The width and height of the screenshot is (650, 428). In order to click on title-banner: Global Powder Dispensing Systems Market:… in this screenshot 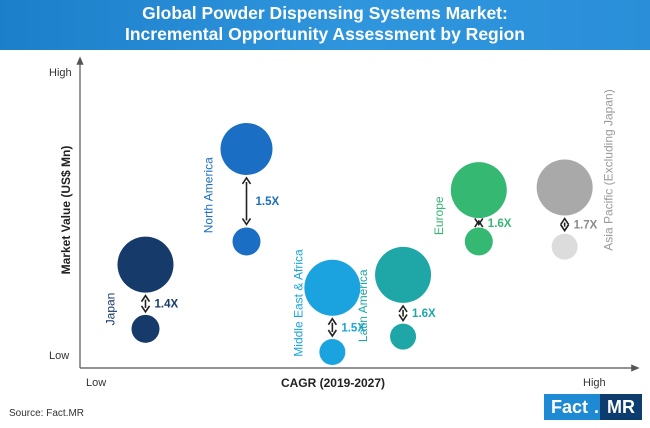, I will do `click(325, 25)`.